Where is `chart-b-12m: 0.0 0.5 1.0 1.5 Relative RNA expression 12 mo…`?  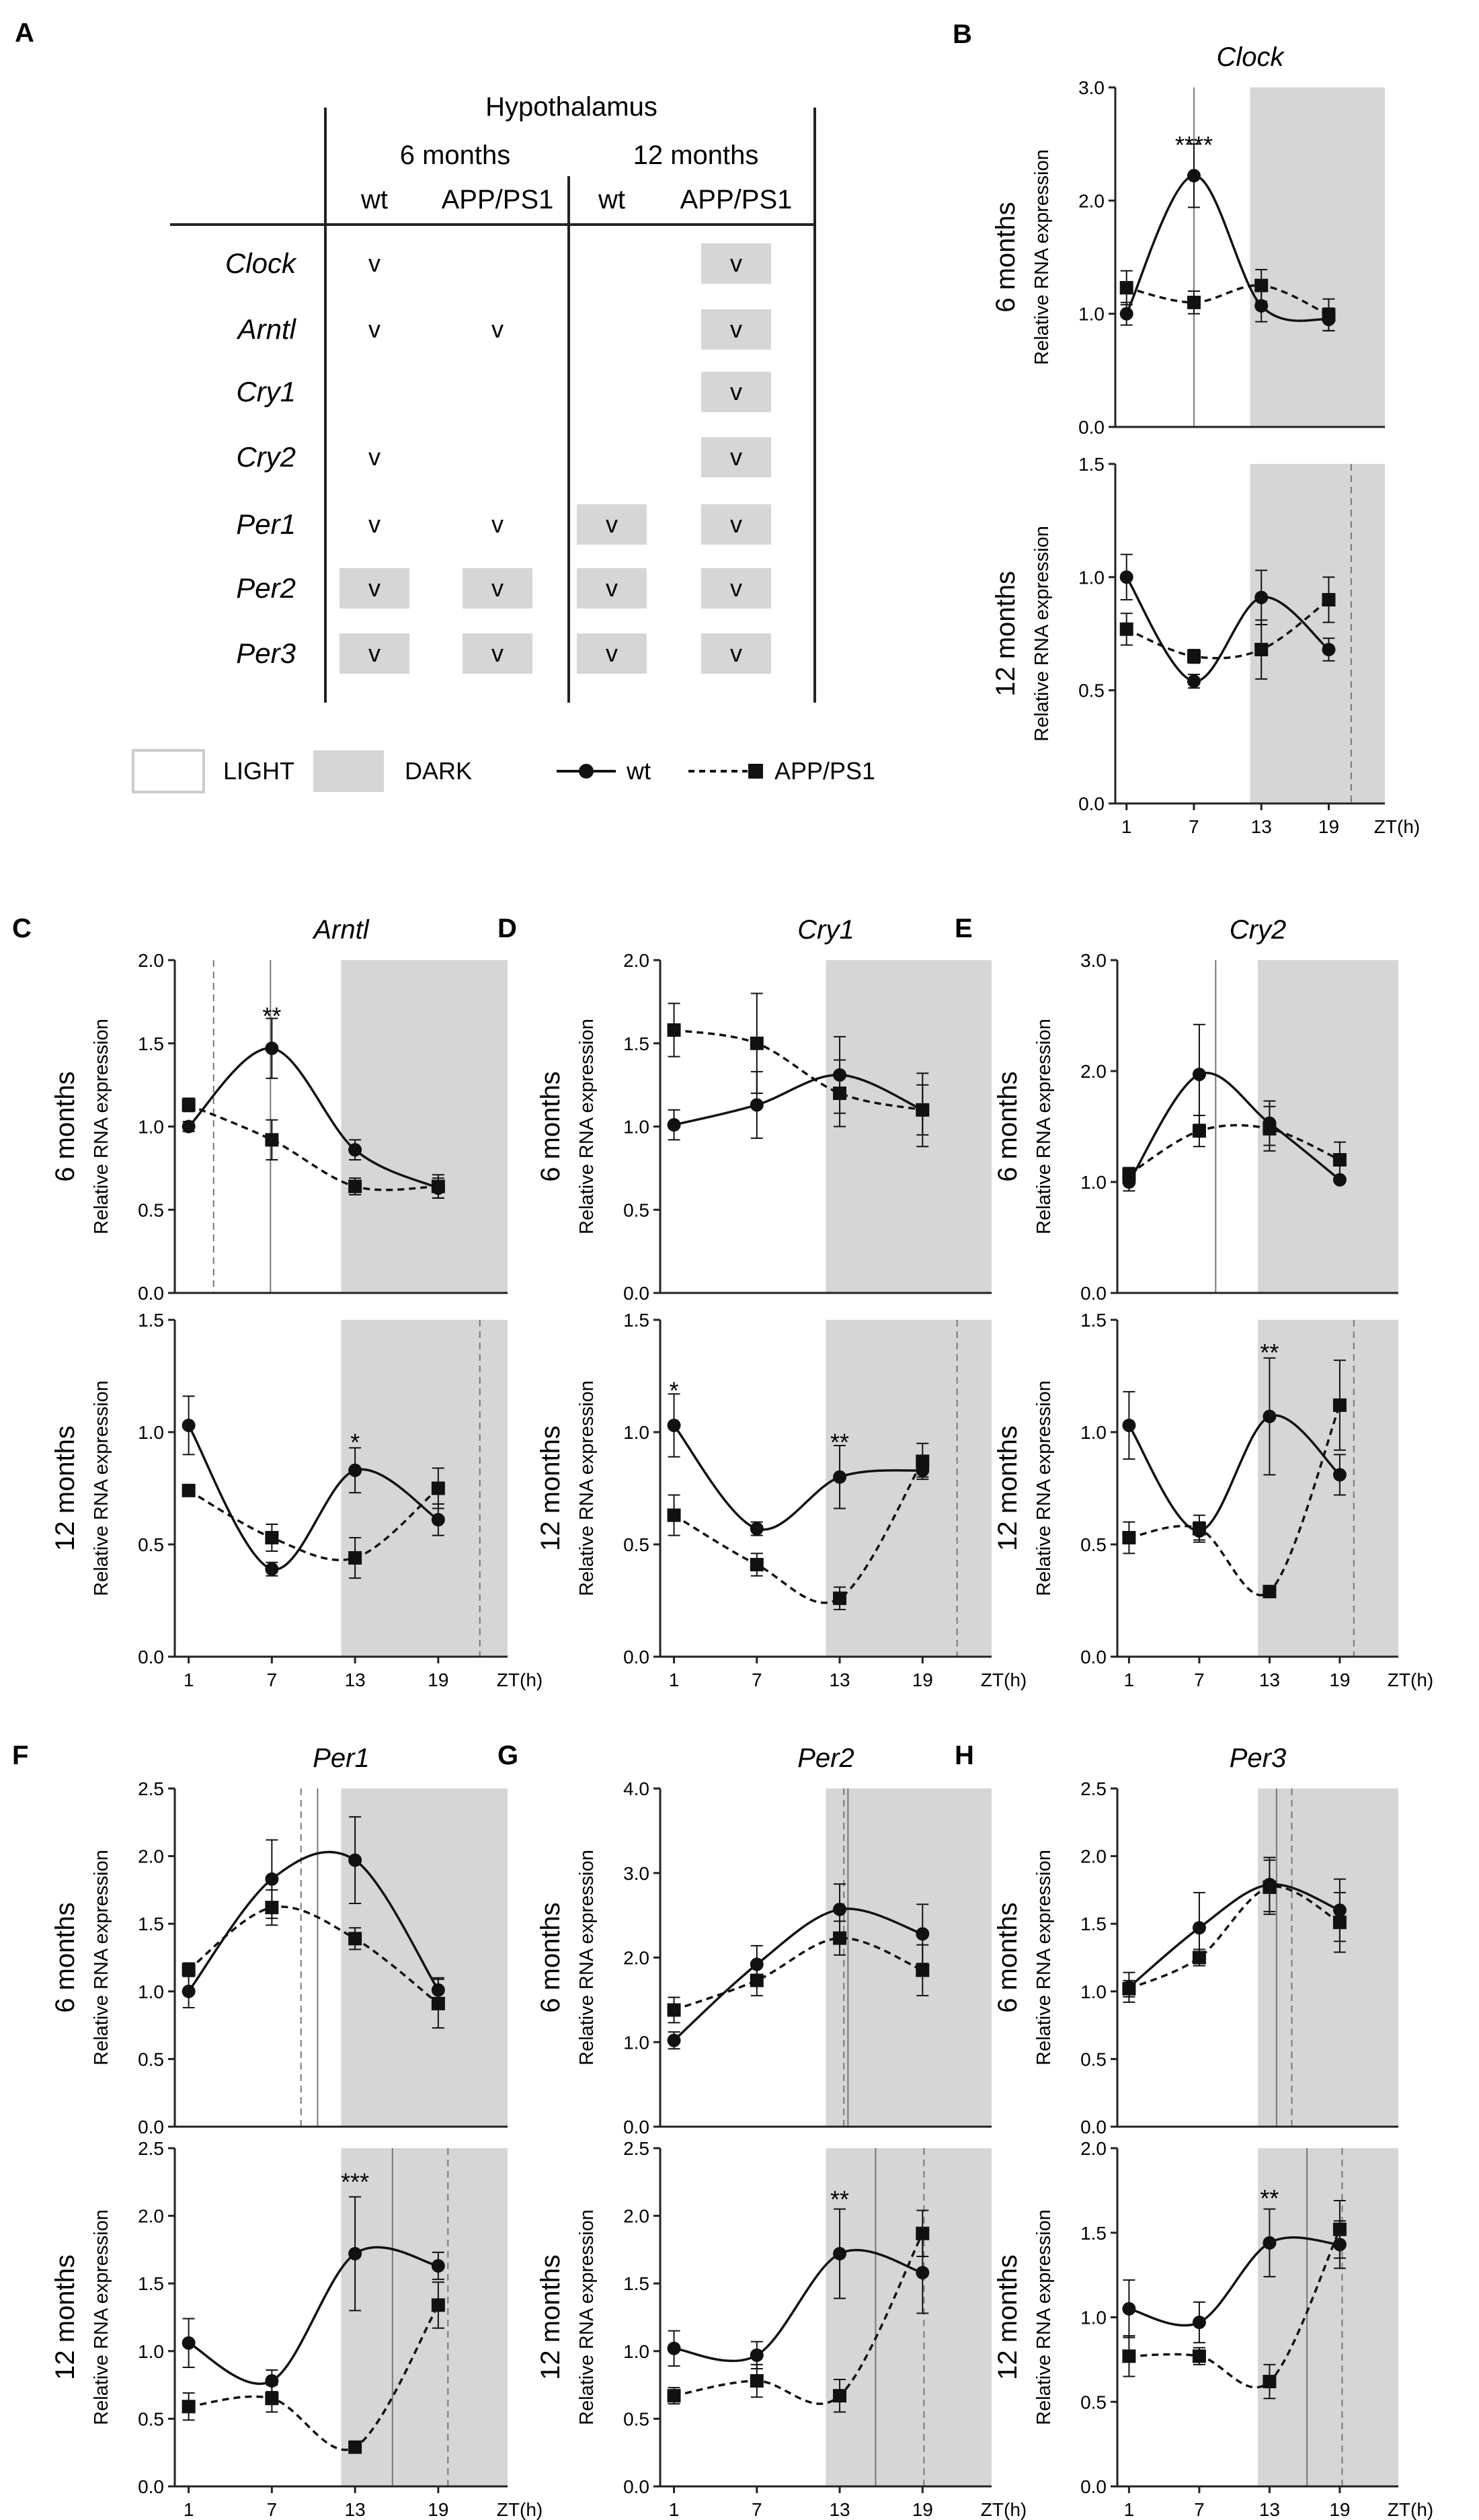
chart-b-12m: 0.0 0.5 1.0 1.5 Relative RNA expression 12 mo… is located at coordinates (1205, 645).